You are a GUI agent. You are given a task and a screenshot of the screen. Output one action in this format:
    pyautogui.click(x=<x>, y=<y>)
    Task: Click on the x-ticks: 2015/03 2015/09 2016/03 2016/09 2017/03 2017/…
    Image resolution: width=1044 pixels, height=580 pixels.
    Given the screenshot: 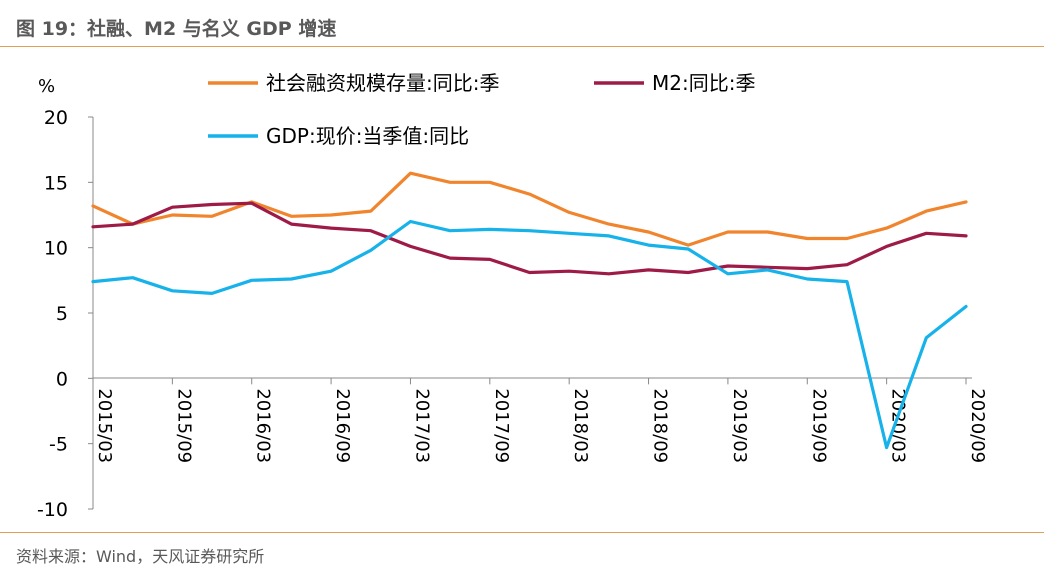 What is the action you would take?
    pyautogui.click(x=540, y=420)
    